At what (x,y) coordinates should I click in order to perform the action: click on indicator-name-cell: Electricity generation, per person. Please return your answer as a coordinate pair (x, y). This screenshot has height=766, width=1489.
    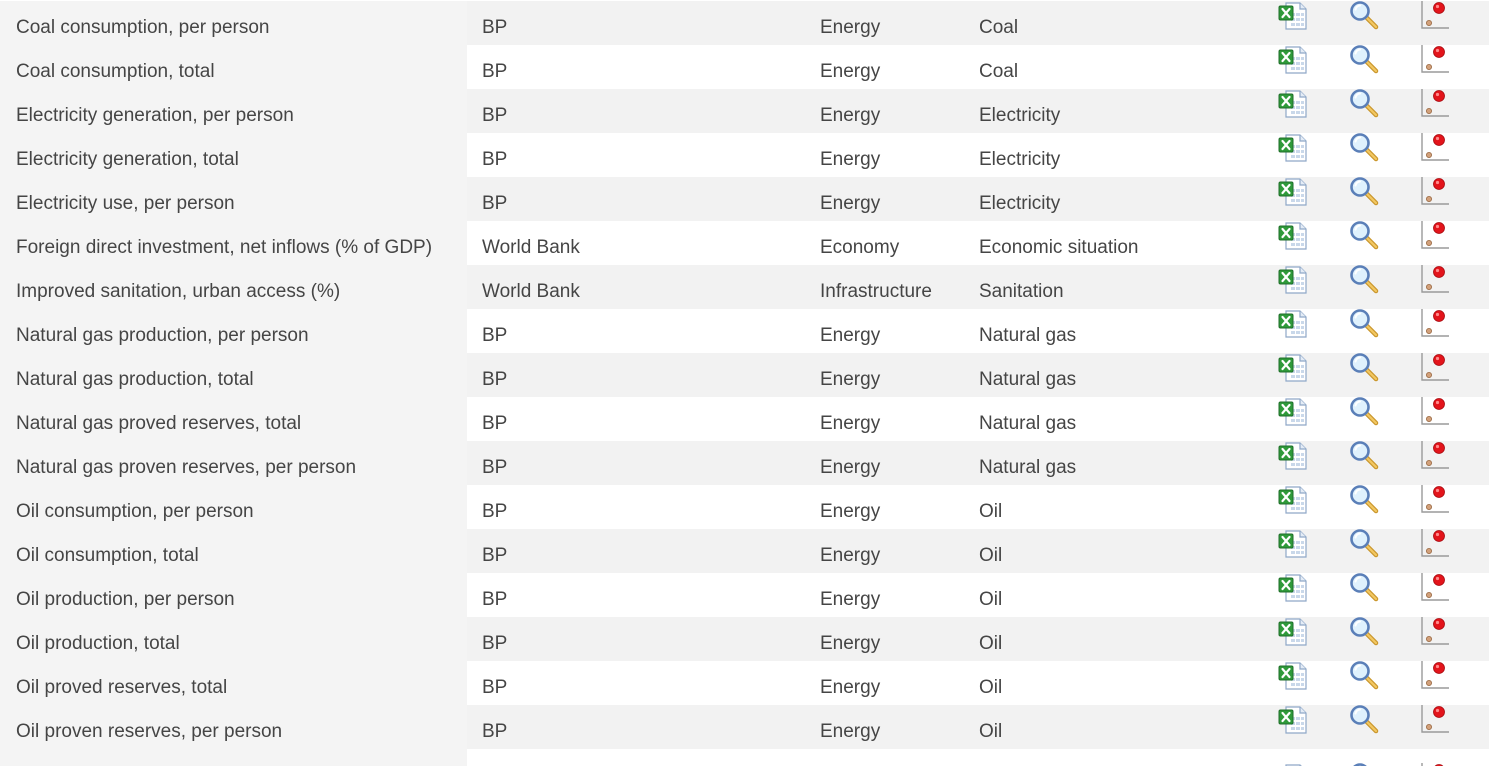
    Looking at the image, I should click on (233, 111).